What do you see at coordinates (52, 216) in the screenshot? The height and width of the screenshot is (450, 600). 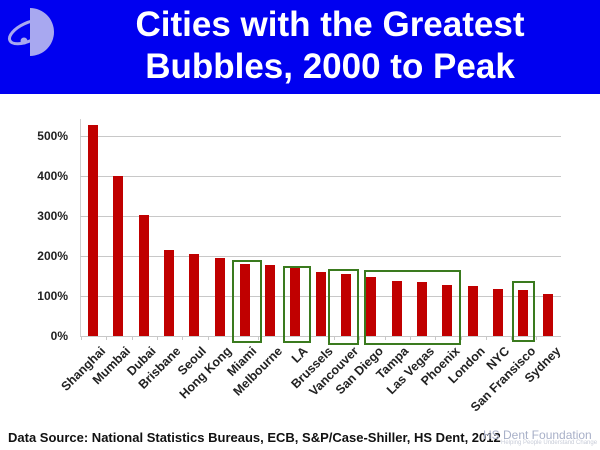 I see `y-tick-label: 300%` at bounding box center [52, 216].